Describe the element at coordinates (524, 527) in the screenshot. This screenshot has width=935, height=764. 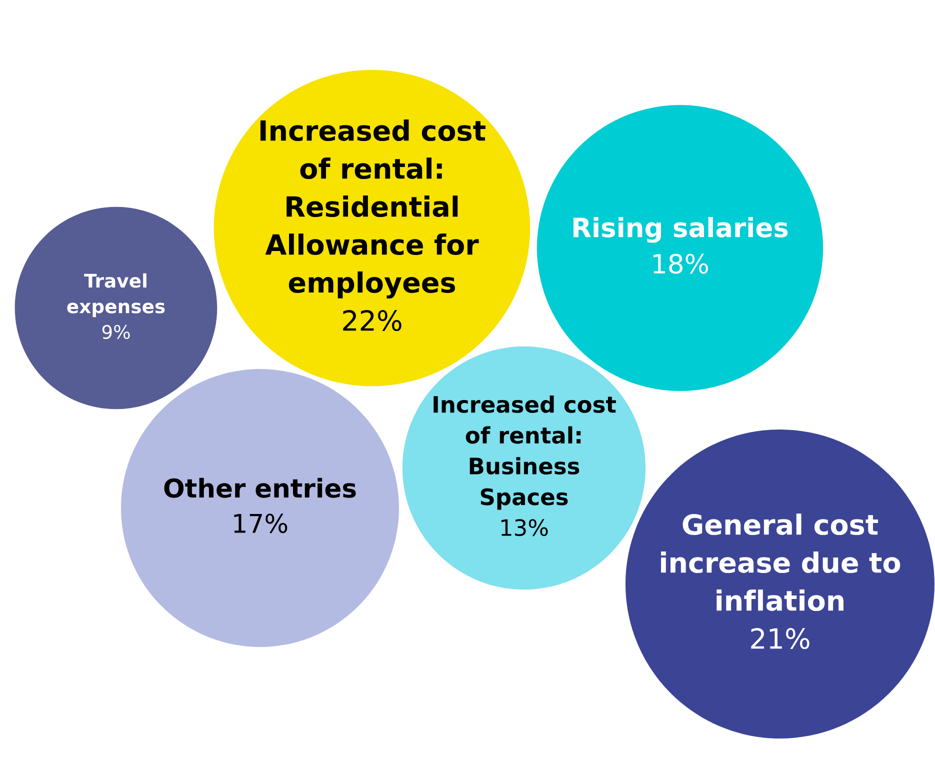
I see `data-label: 13%` at that location.